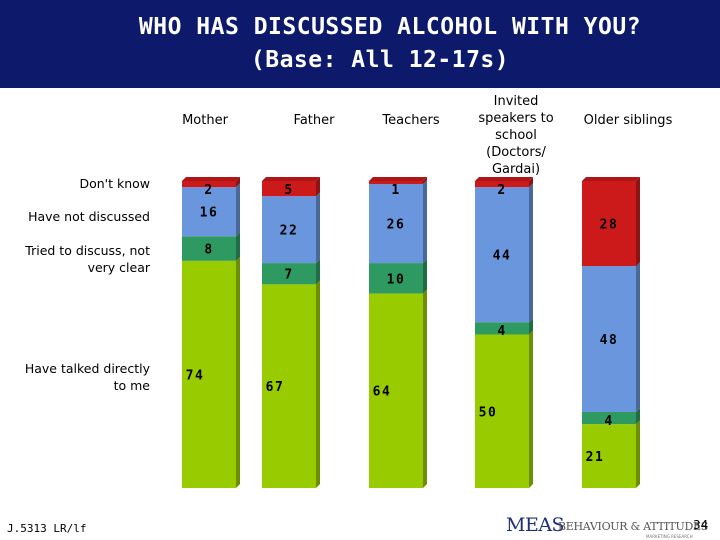 This screenshot has height=540, width=720. Describe the element at coordinates (701, 525) in the screenshot. I see `page-number: 34` at that location.